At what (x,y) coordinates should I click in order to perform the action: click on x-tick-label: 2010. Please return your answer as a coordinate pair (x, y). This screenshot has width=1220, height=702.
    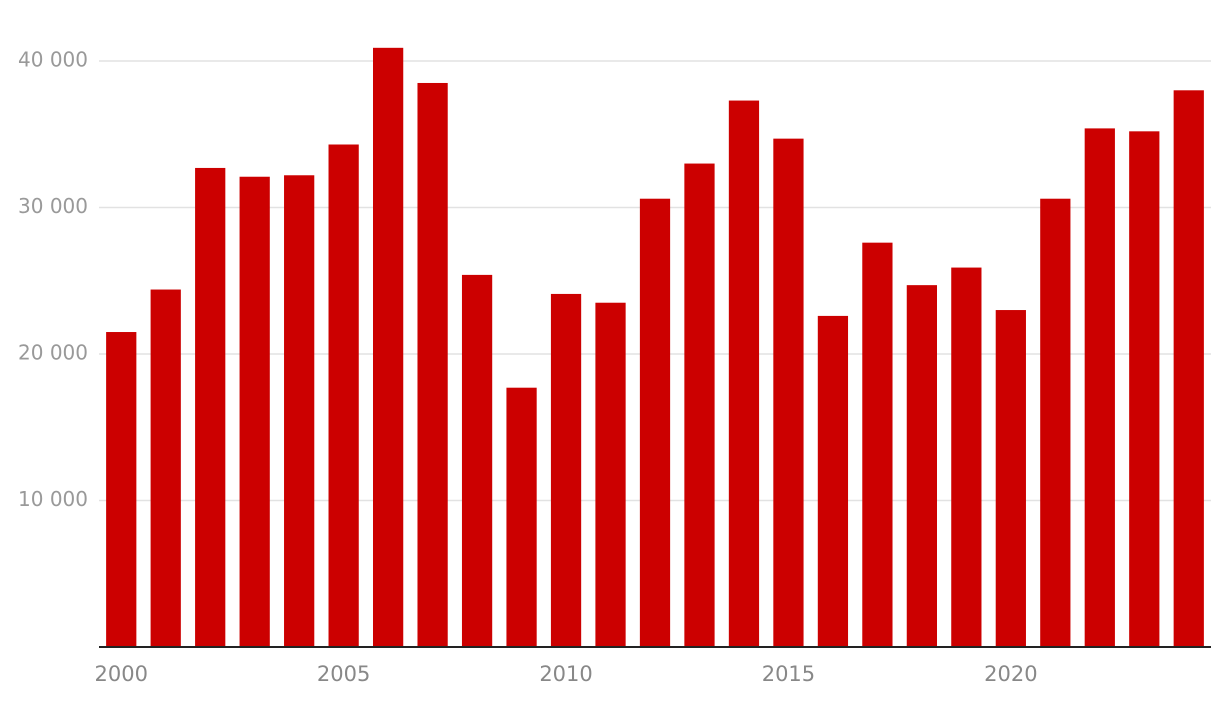
    Looking at the image, I should click on (565, 674).